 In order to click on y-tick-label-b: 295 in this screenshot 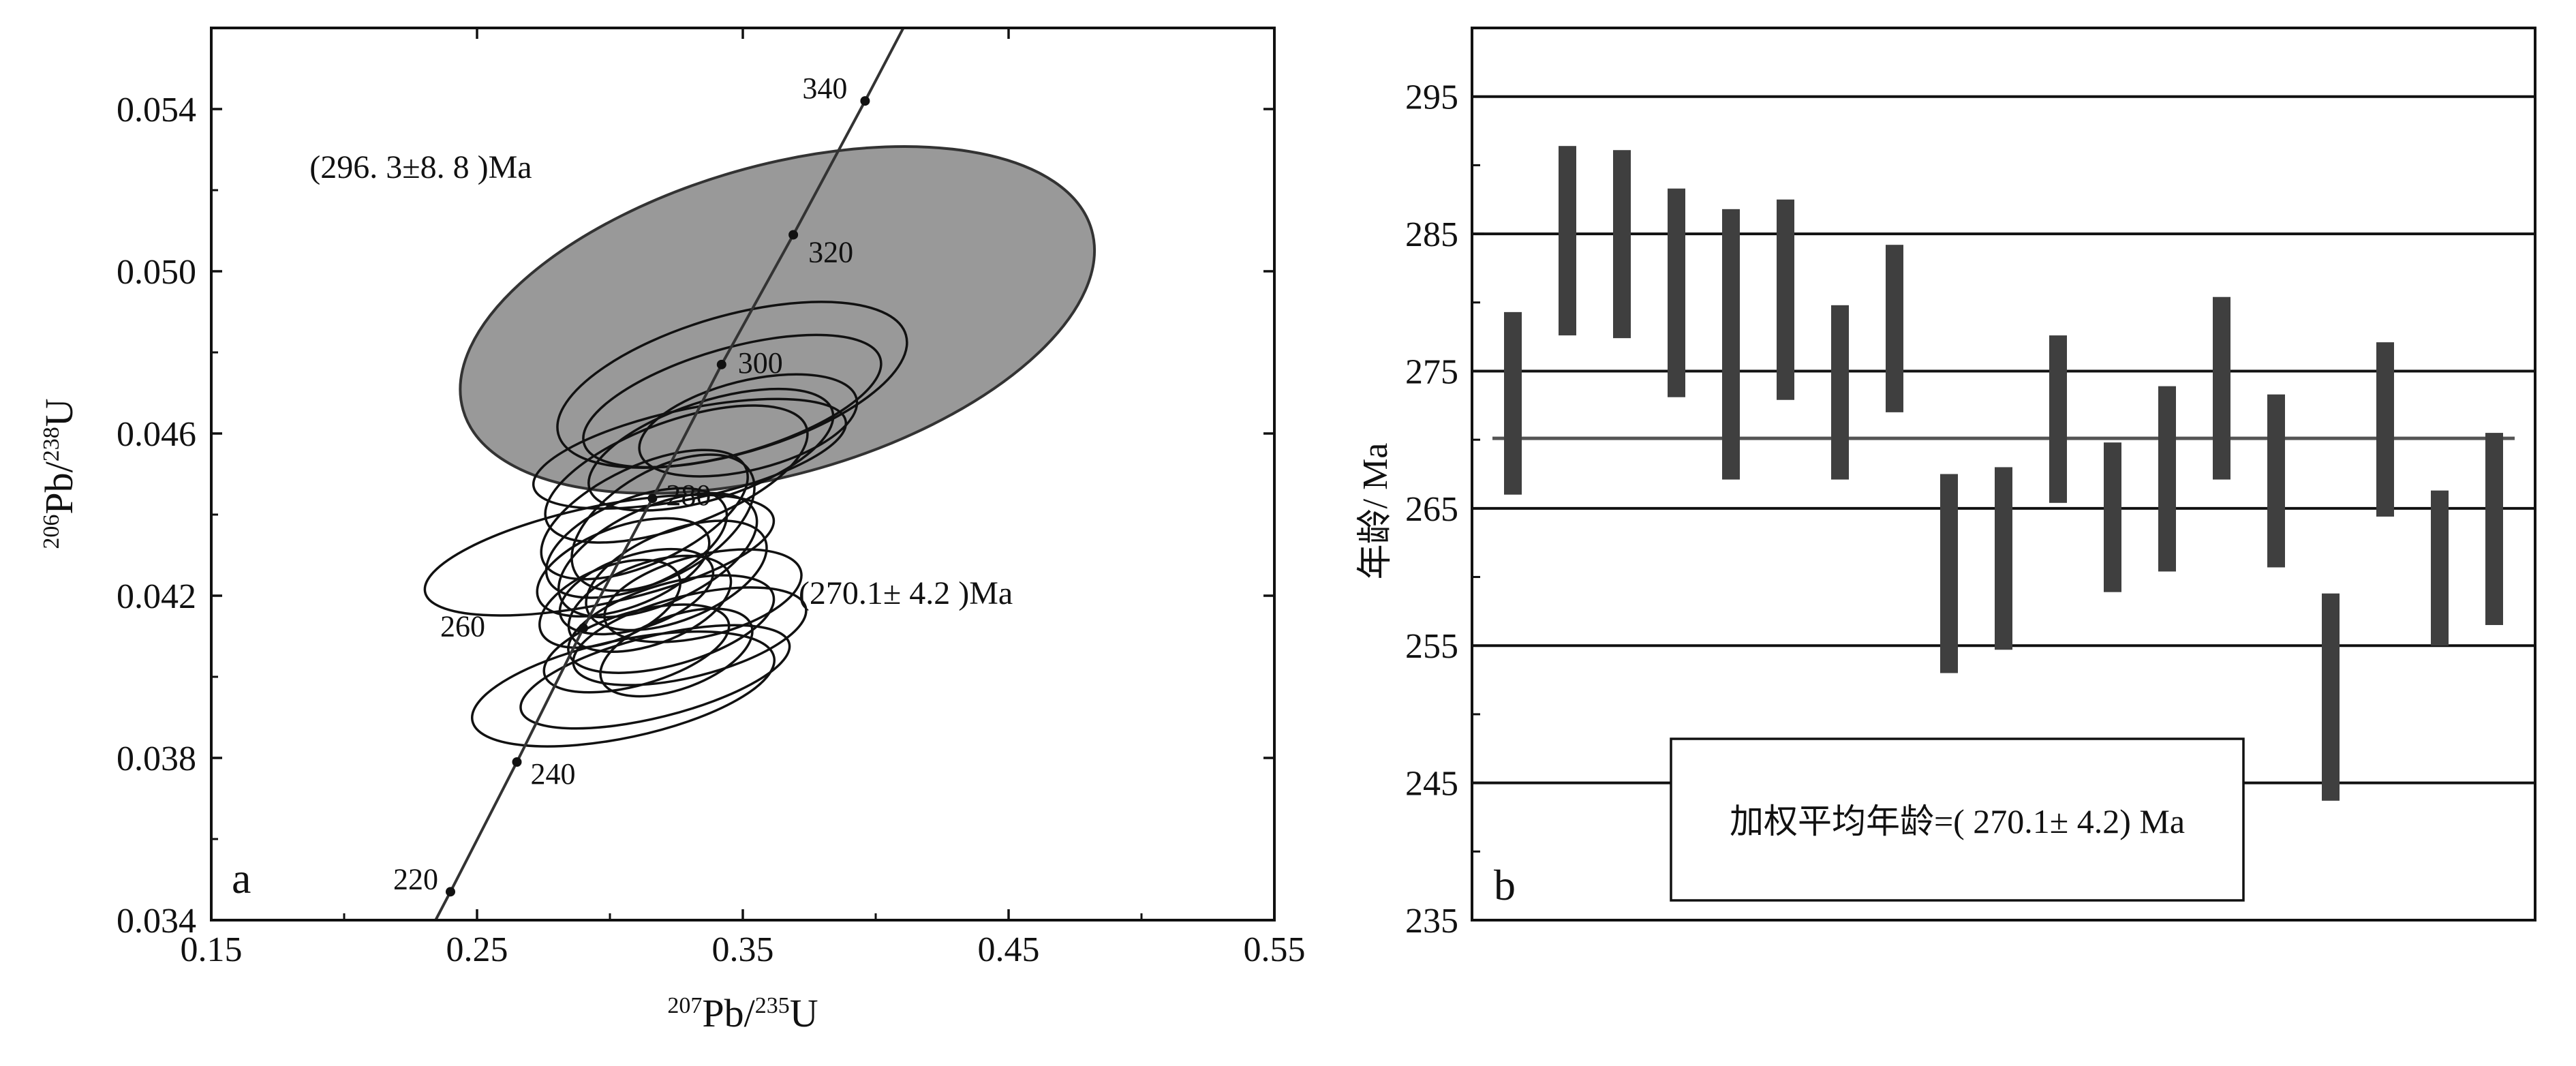, I will do `click(1431, 98)`.